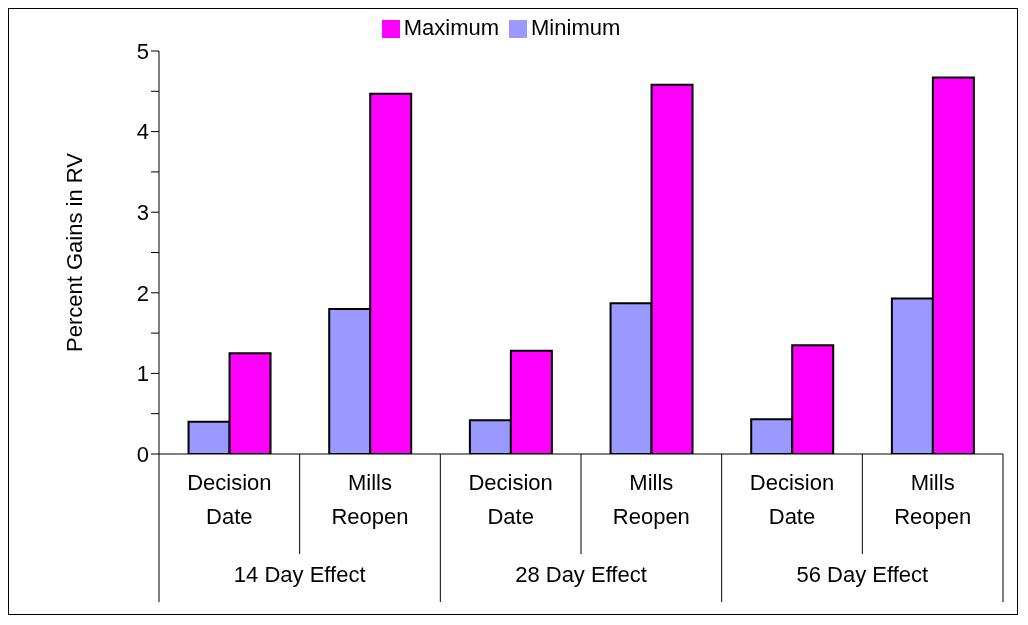 This screenshot has height=625, width=1028. I want to click on legend-label: Maximum, so click(451, 27).